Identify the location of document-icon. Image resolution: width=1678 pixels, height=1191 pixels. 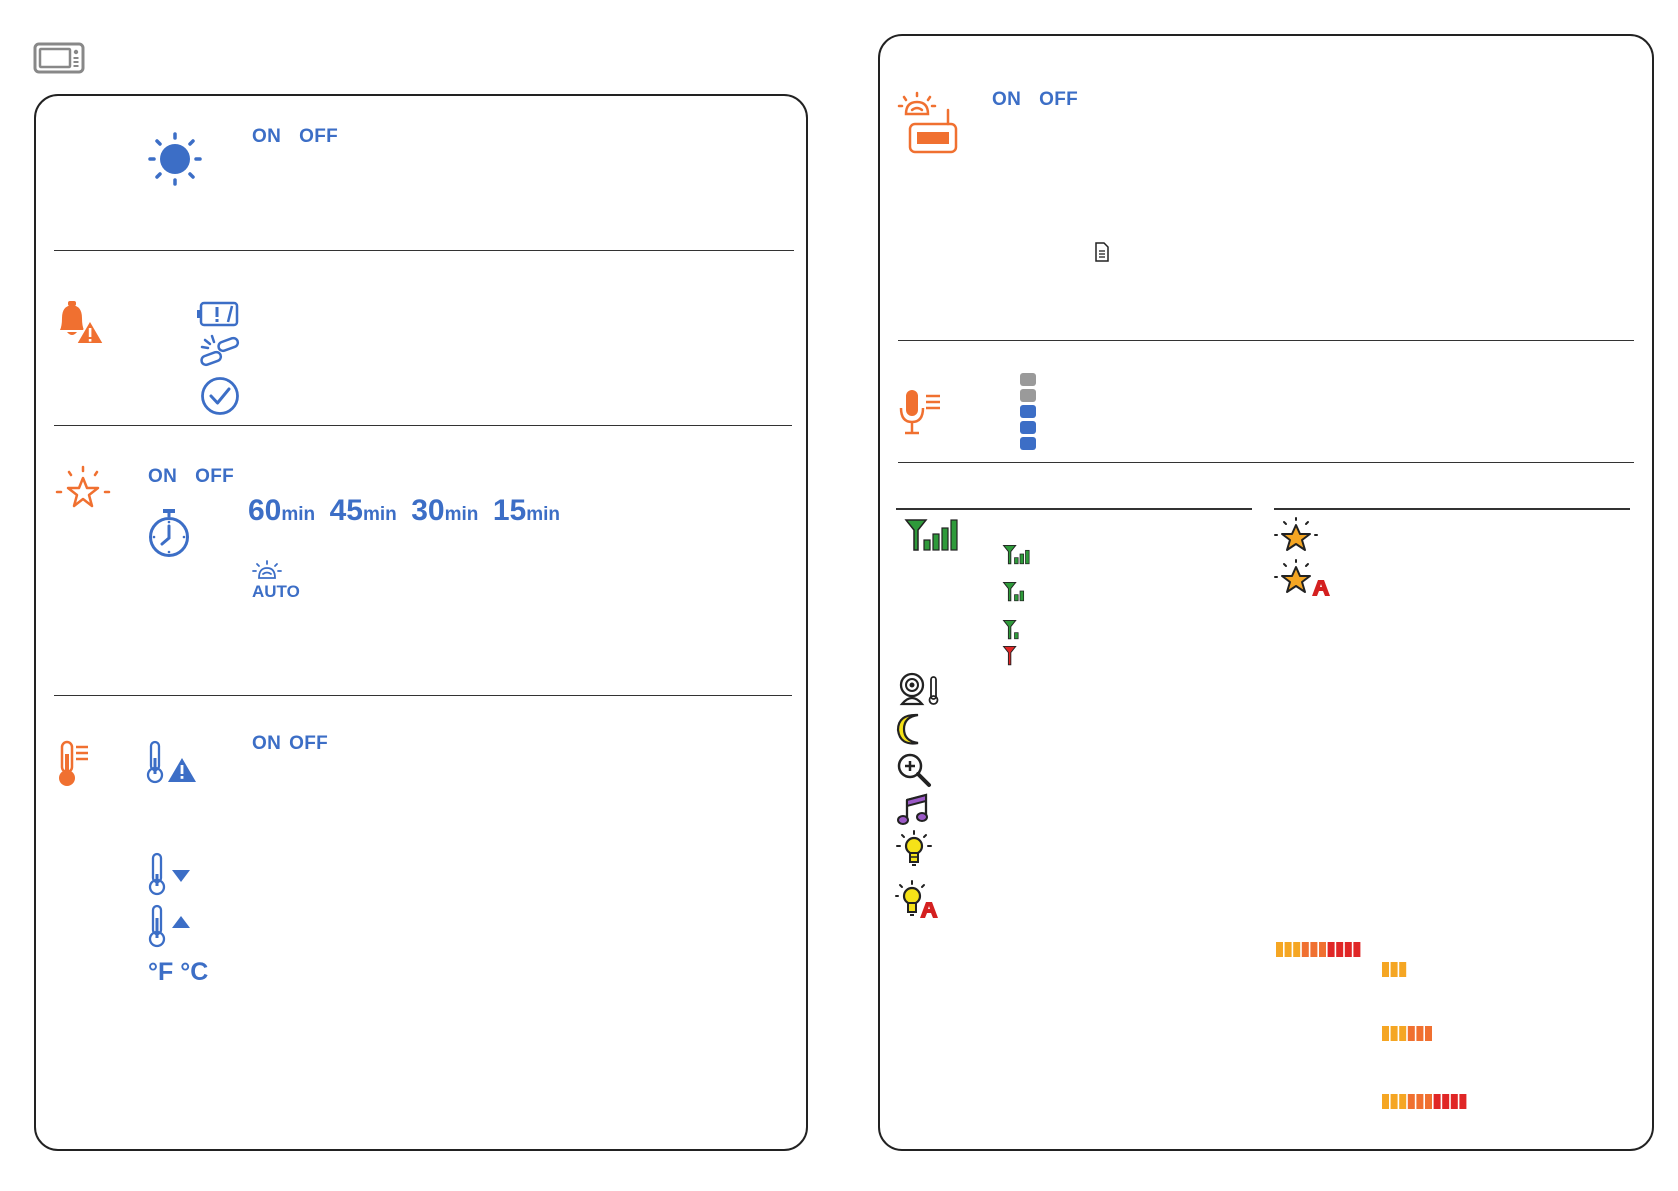
(1102, 252).